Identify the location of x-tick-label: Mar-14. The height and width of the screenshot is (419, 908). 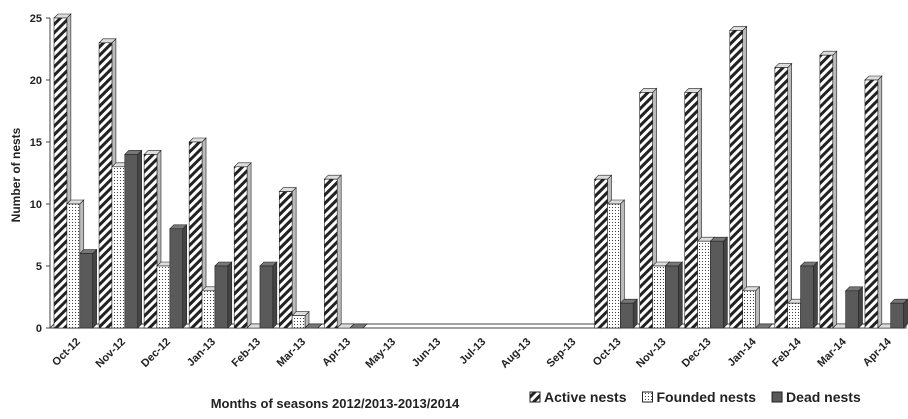
(832, 352).